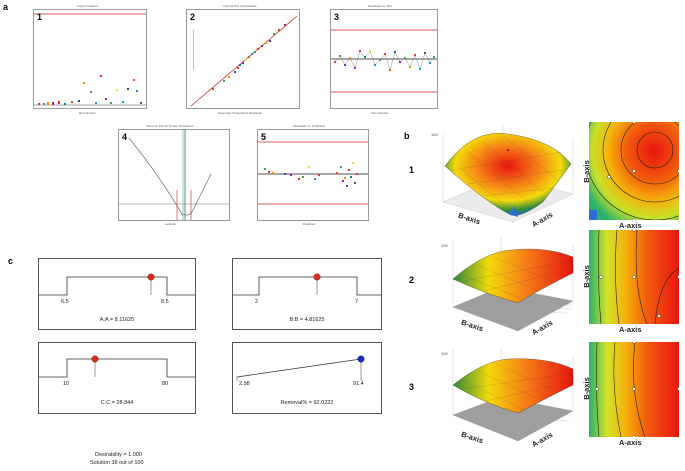 The height and width of the screenshot is (471, 685). I want to click on cooks-distance-plot: Cook's Distance 1, so click(87, 63).